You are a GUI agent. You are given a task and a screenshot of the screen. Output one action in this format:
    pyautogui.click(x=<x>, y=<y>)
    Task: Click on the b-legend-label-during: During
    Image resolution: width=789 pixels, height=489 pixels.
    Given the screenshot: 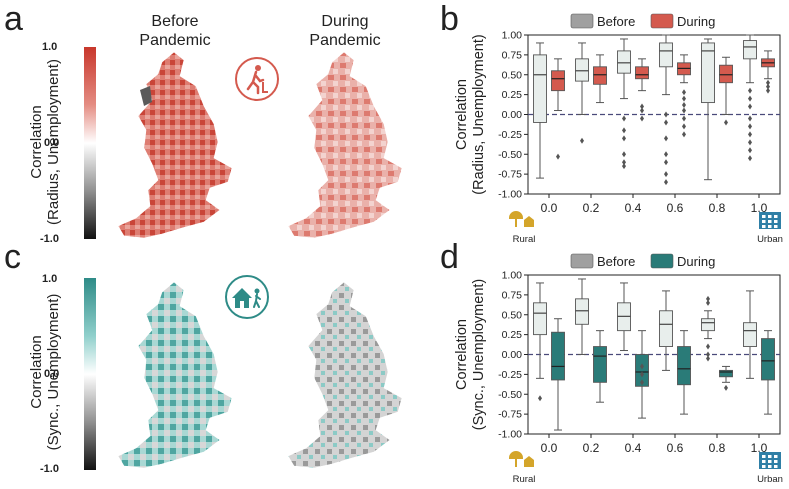 What is the action you would take?
    pyautogui.click(x=696, y=21)
    